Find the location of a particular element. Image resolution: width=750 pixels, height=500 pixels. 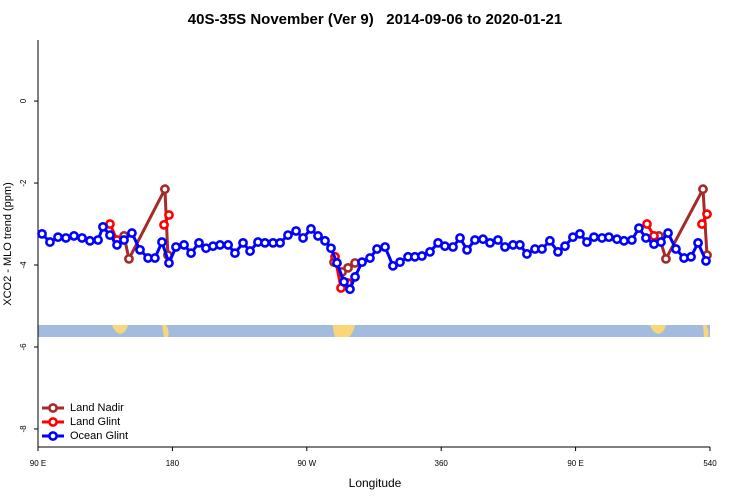

x-tick-label: 360 is located at coordinates (442, 463).